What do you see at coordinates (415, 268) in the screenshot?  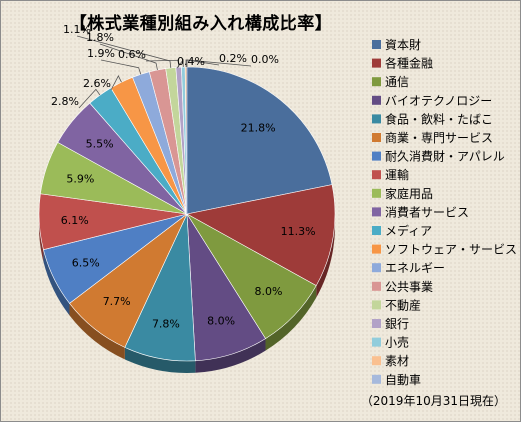 I see `legend-label-12: エネルギー` at bounding box center [415, 268].